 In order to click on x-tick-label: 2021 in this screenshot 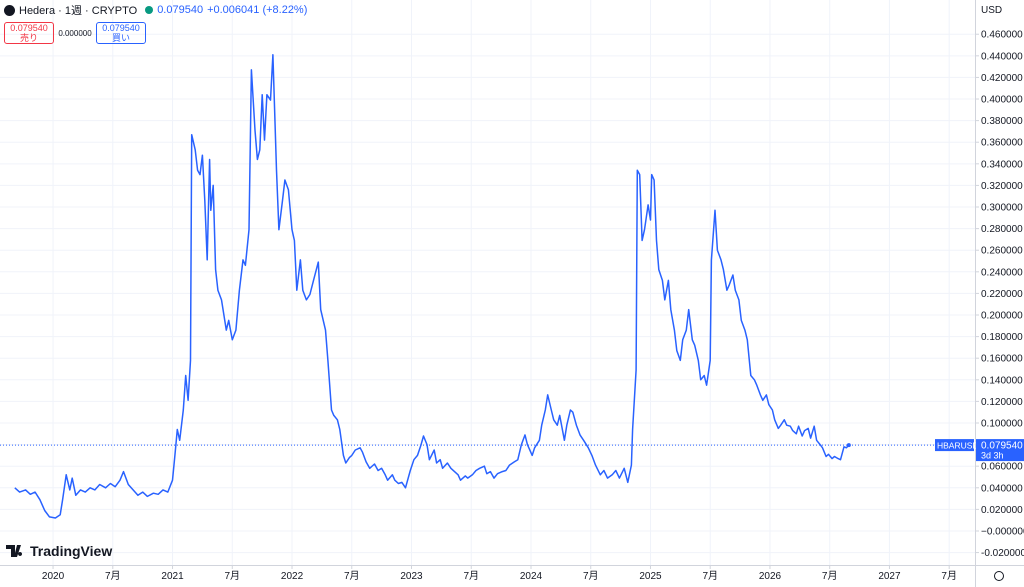, I will do `click(172, 576)`.